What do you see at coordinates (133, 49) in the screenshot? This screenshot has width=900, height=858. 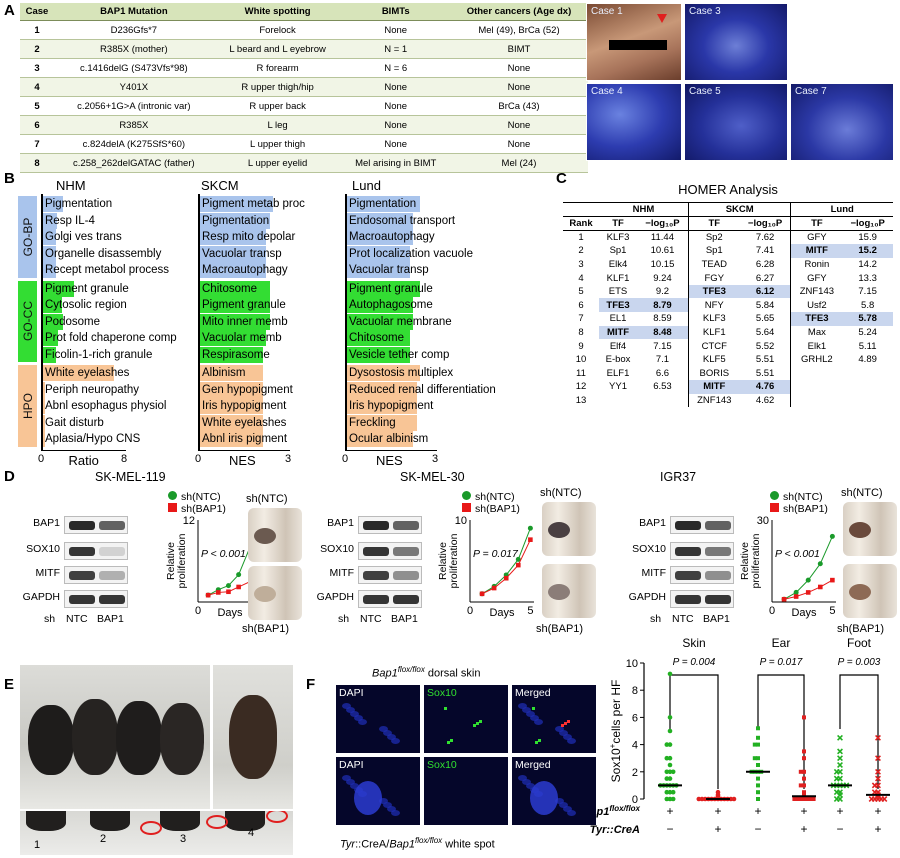 I see `table-a-cell: R385X (mother)` at bounding box center [133, 49].